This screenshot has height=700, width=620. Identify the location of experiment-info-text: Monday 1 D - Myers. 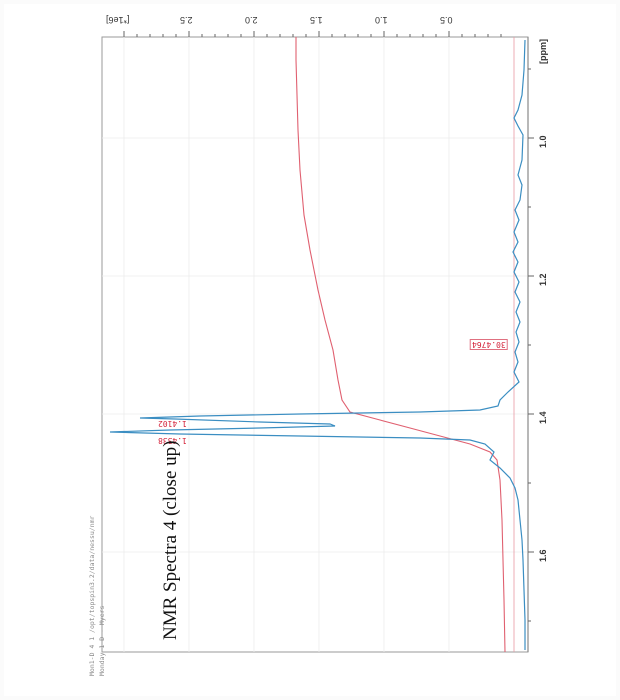
(102, 640).